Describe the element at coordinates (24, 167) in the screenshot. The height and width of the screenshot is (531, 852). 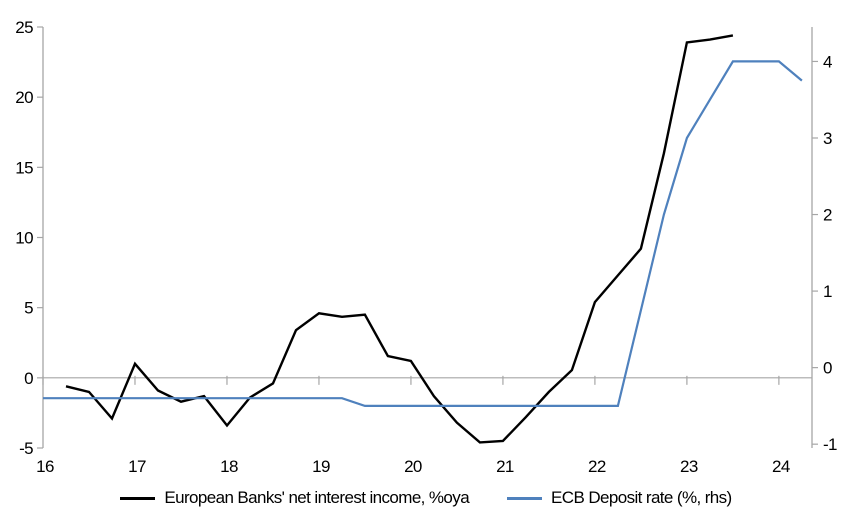
I see `y-left-tick-label: 15` at that location.